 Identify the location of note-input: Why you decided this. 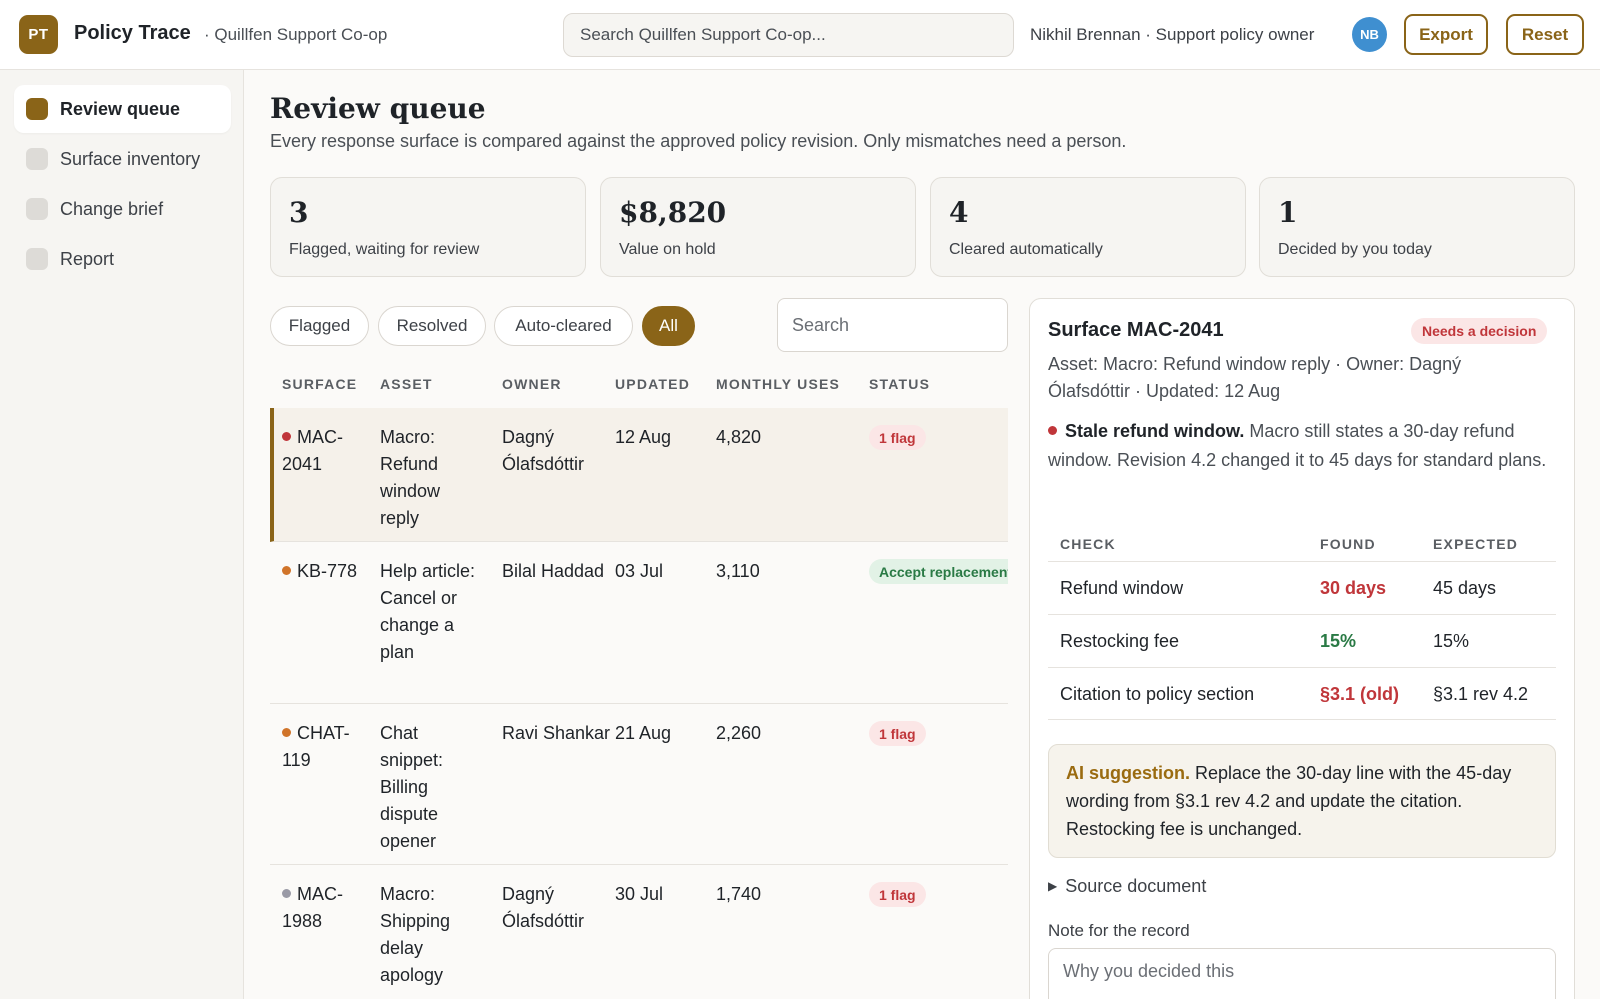
(1302, 973).